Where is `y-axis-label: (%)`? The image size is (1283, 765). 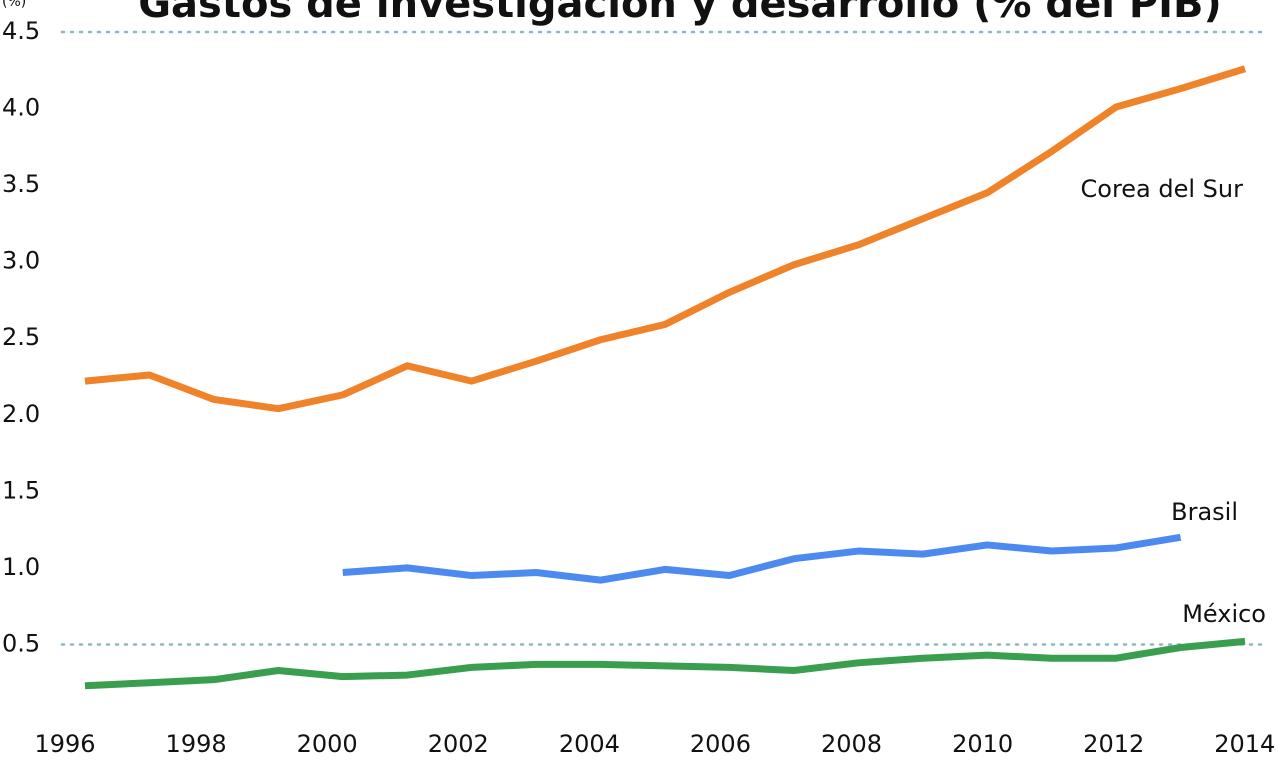 y-axis-label: (%) is located at coordinates (14, 5).